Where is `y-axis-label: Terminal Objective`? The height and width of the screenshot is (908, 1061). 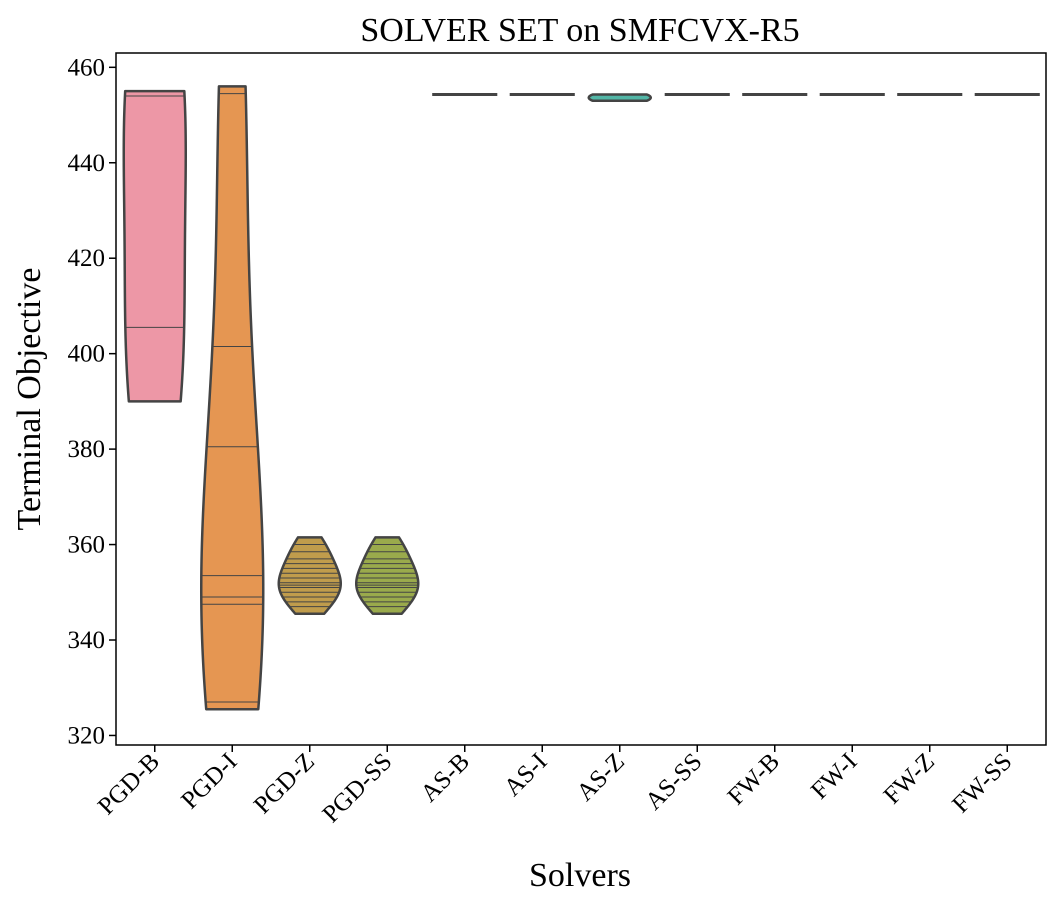 y-axis-label: Terminal Objective is located at coordinates (29, 399).